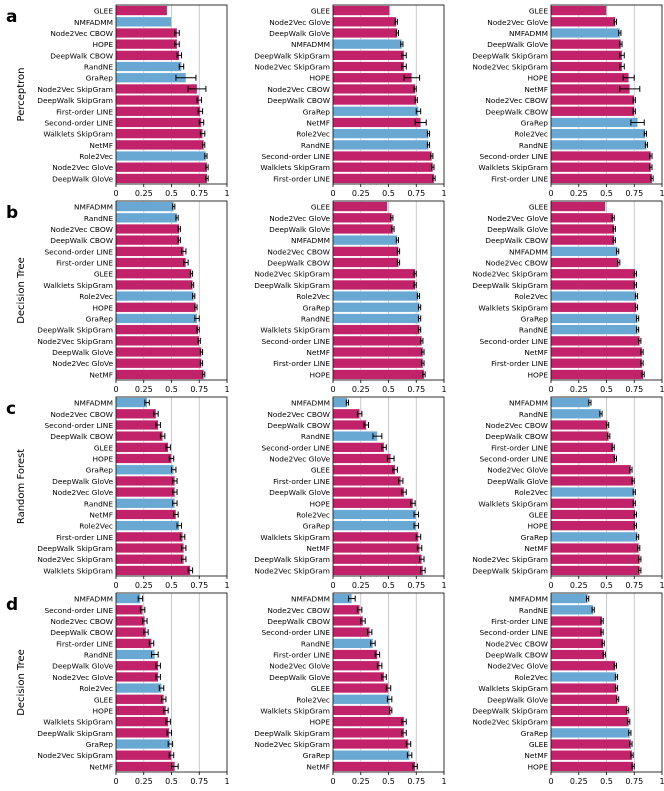  Describe the element at coordinates (606, 585) in the screenshot. I see `x-tick-label: 0.5` at that location.